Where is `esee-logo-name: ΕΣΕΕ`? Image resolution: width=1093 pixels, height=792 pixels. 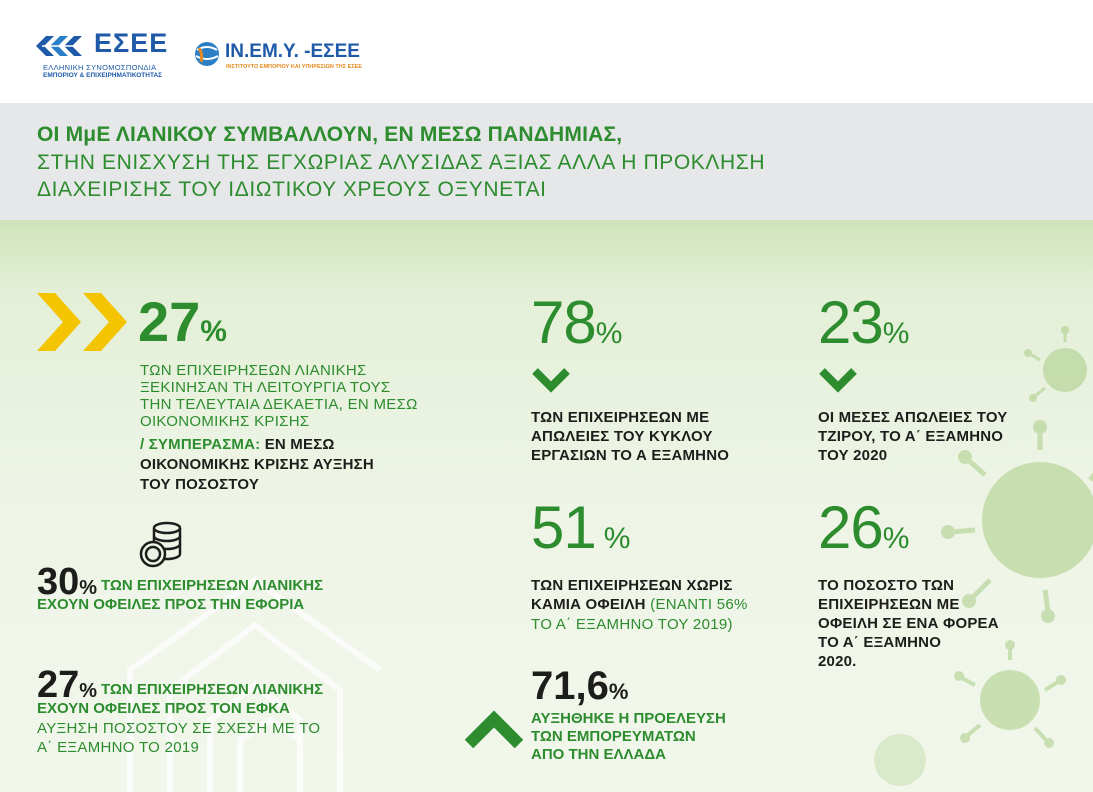
esee-logo-name: ΕΣΕΕ is located at coordinates (131, 43).